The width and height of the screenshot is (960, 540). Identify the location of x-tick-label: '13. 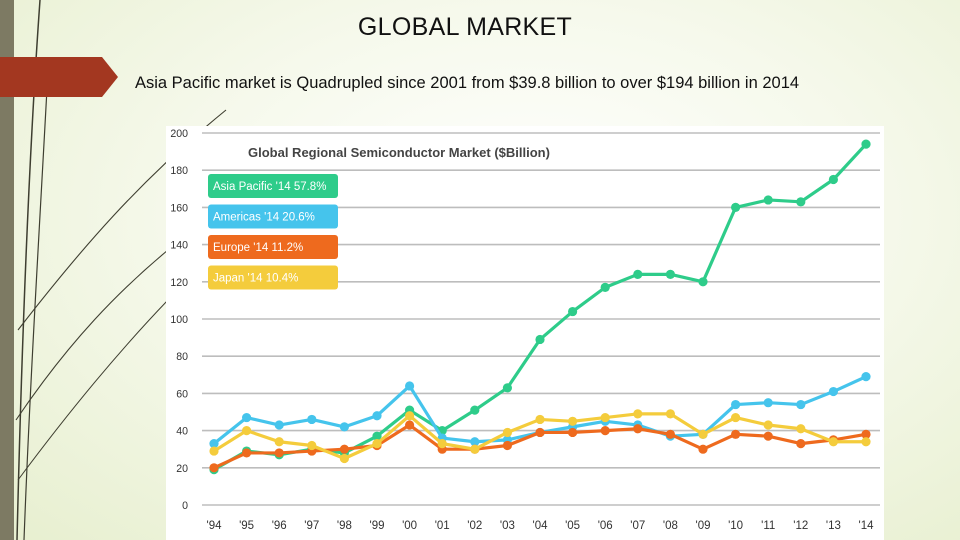
(833, 526).